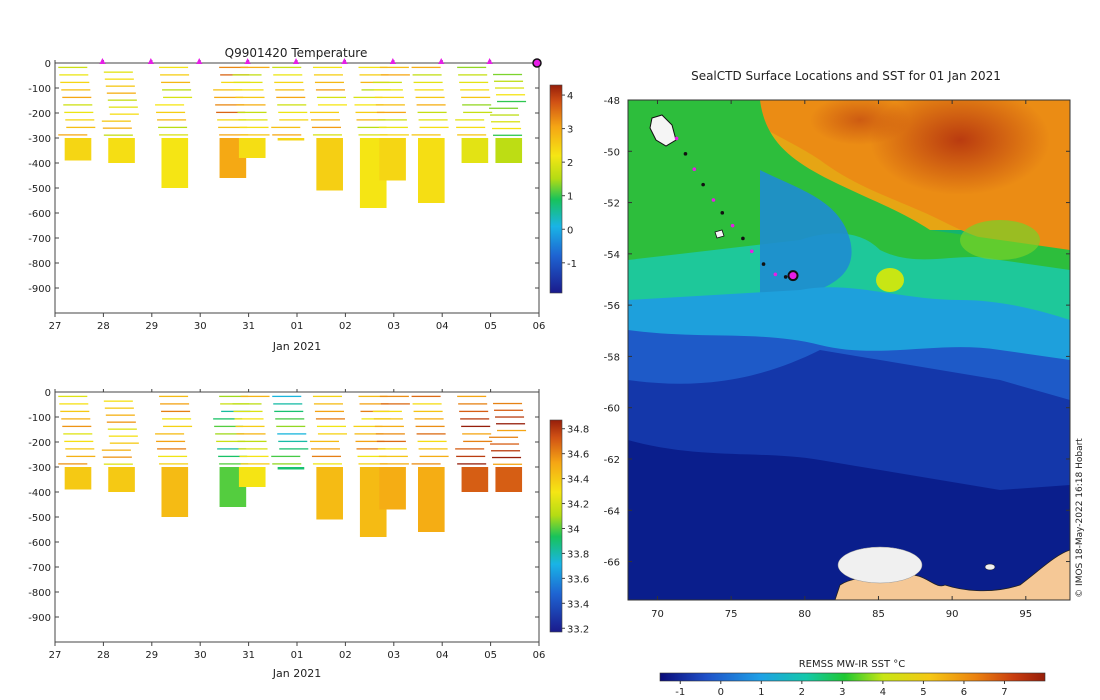 The height and width of the screenshot is (700, 1100). What do you see at coordinates (39, 443) in the screenshot?
I see `y-tick-label: -200` at bounding box center [39, 443].